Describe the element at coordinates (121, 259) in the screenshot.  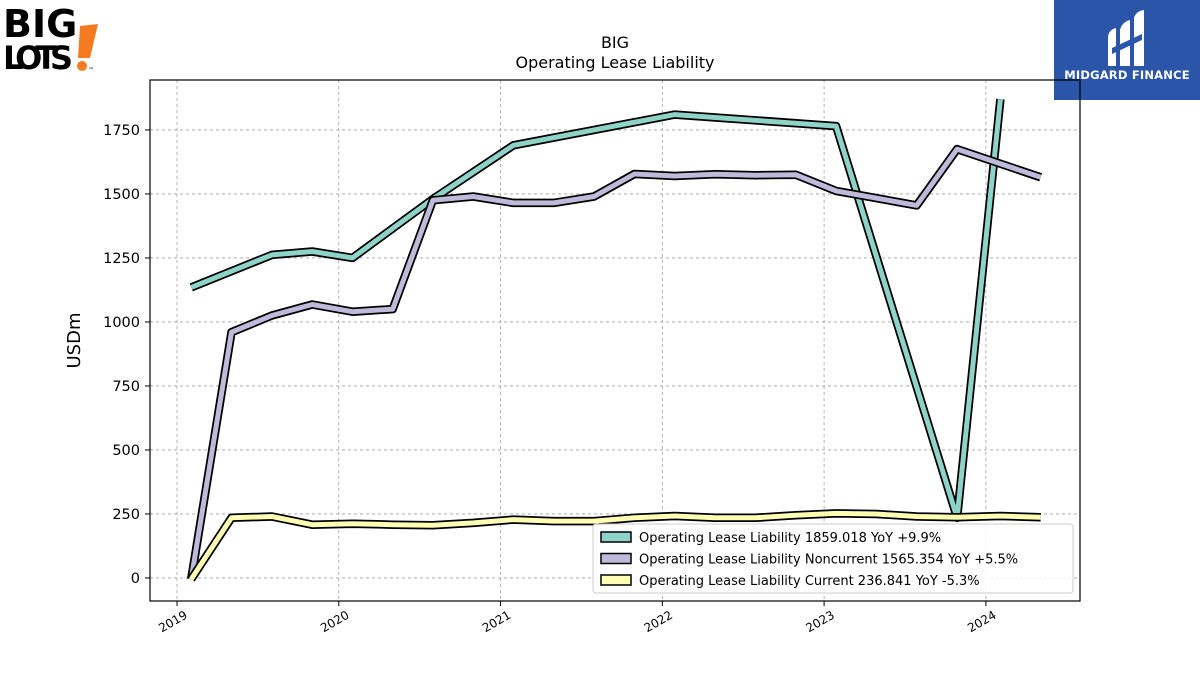
I see `y-tick-label: 1250` at that location.